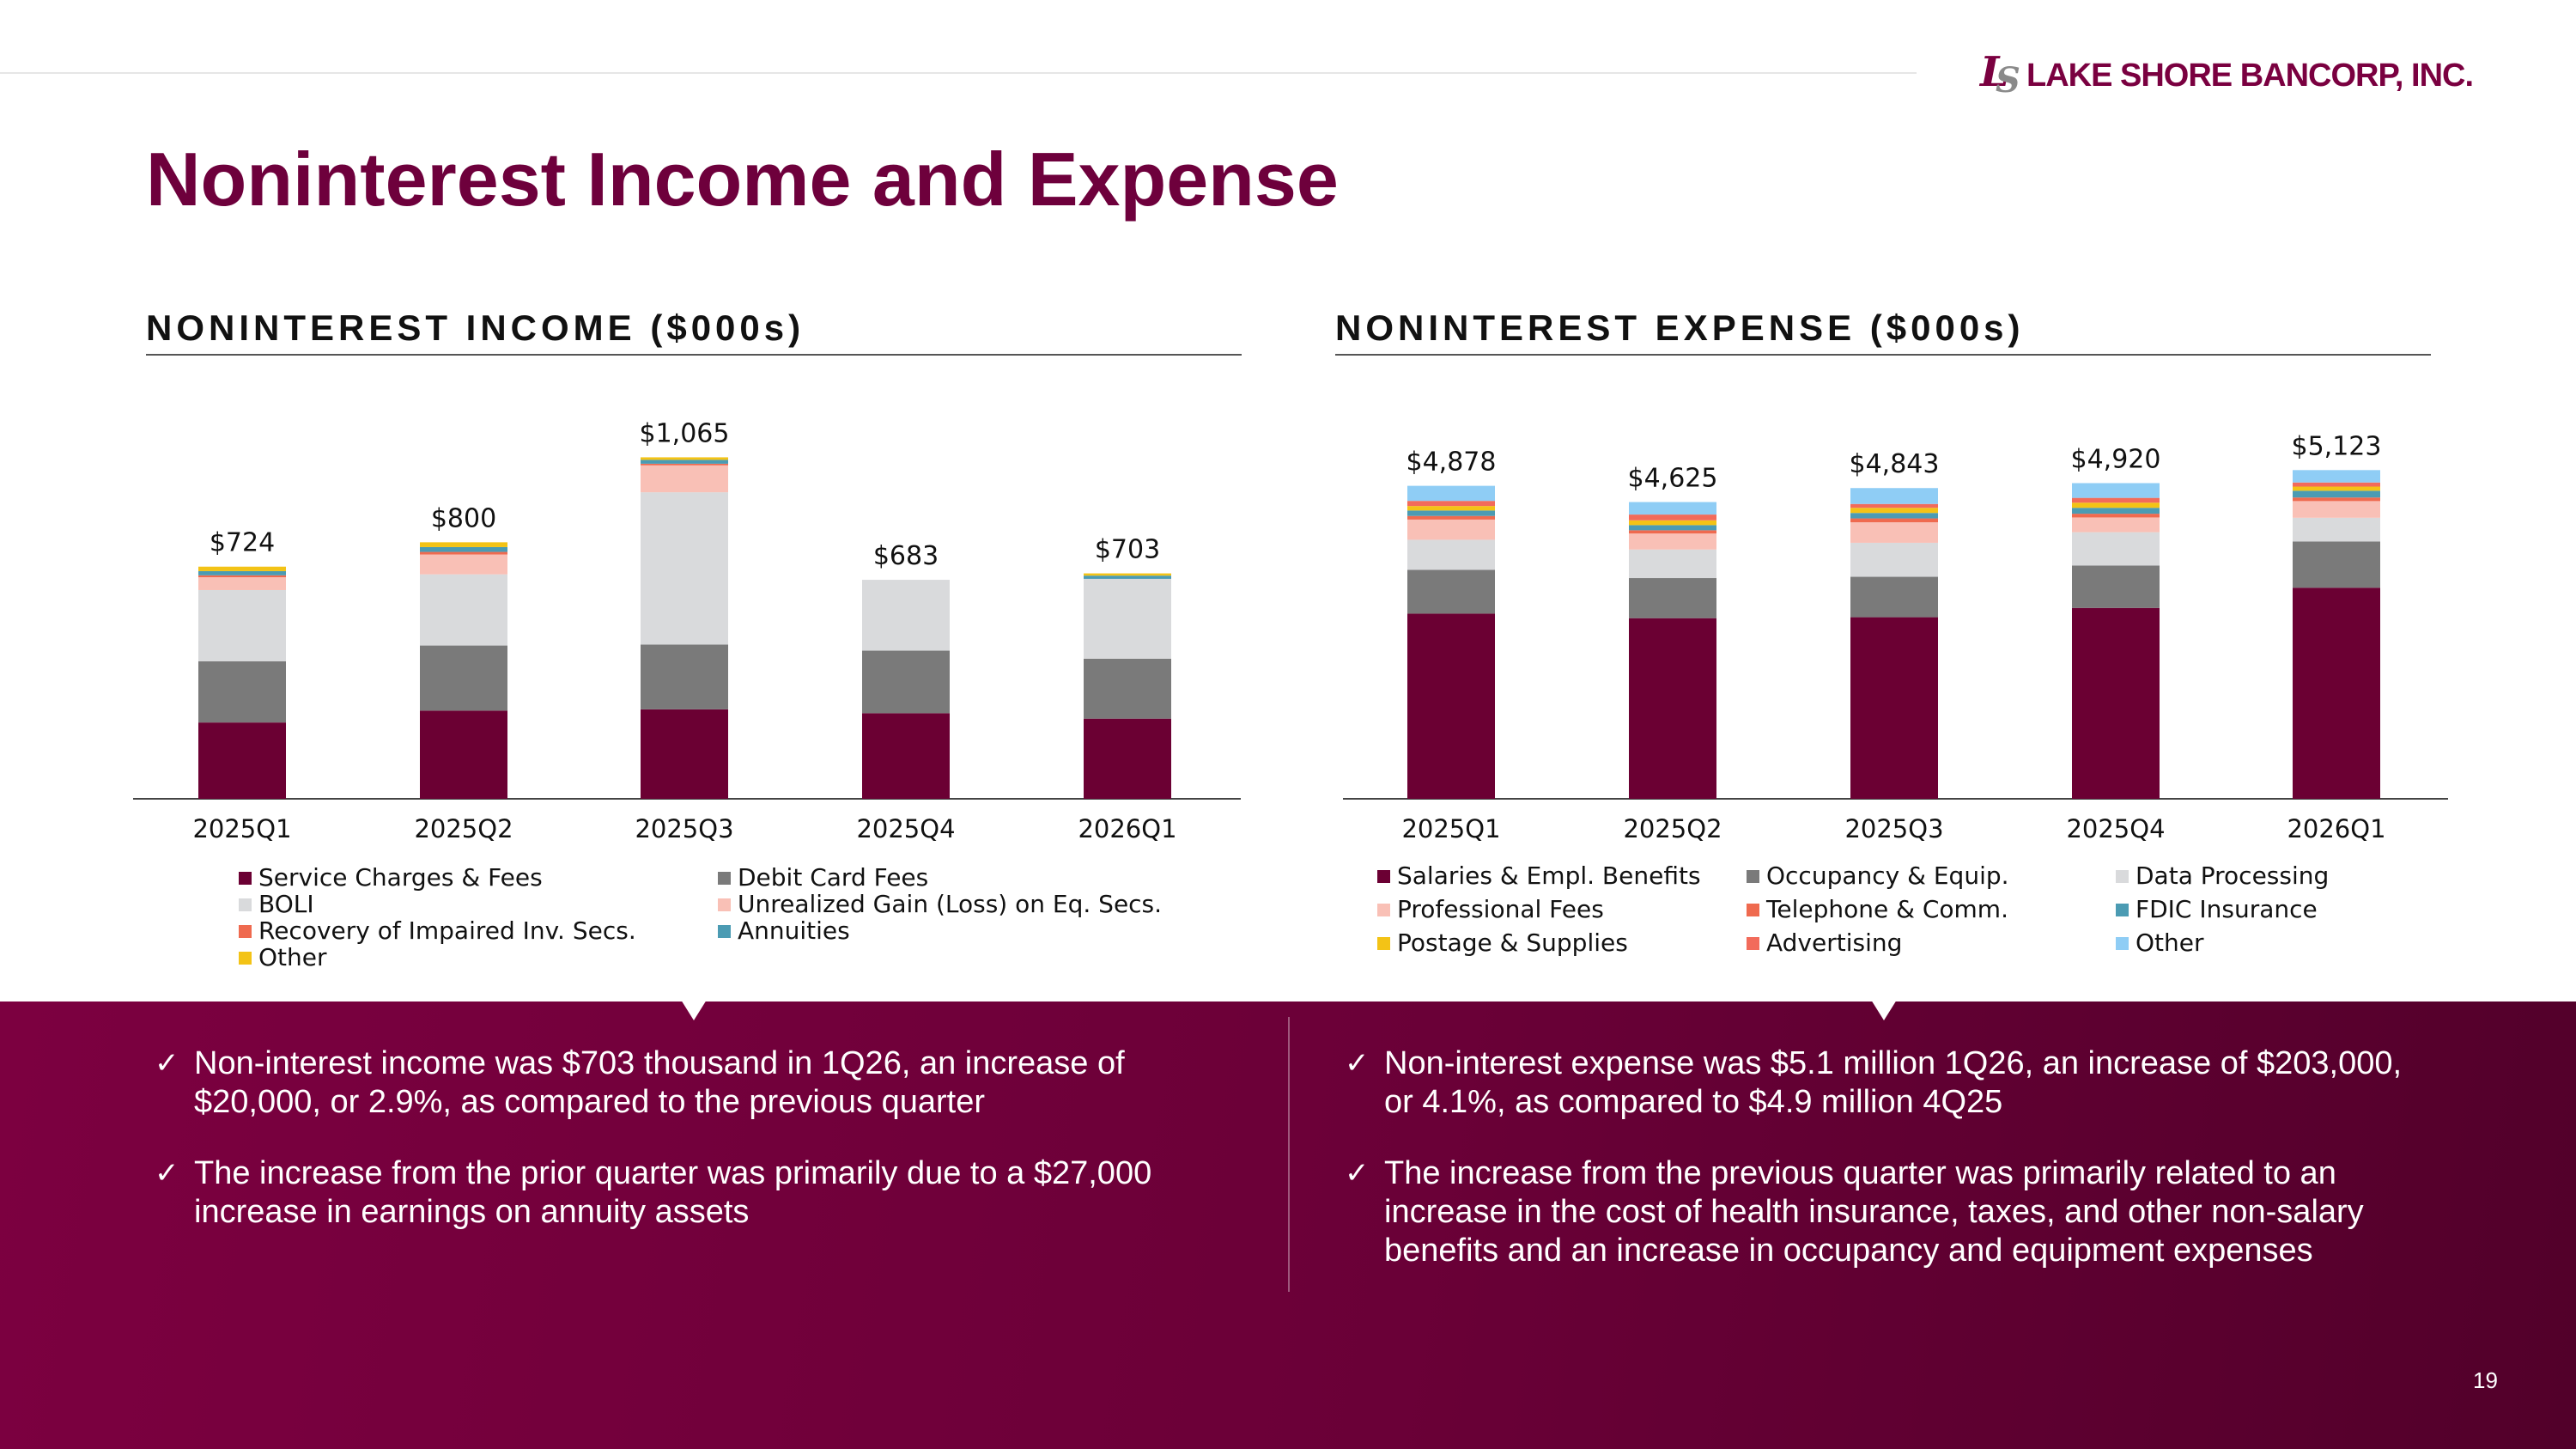 Image resolution: width=2576 pixels, height=1449 pixels. Describe the element at coordinates (1878, 876) in the screenshot. I see `expense-legend-item: Occupancy & Equip.` at that location.